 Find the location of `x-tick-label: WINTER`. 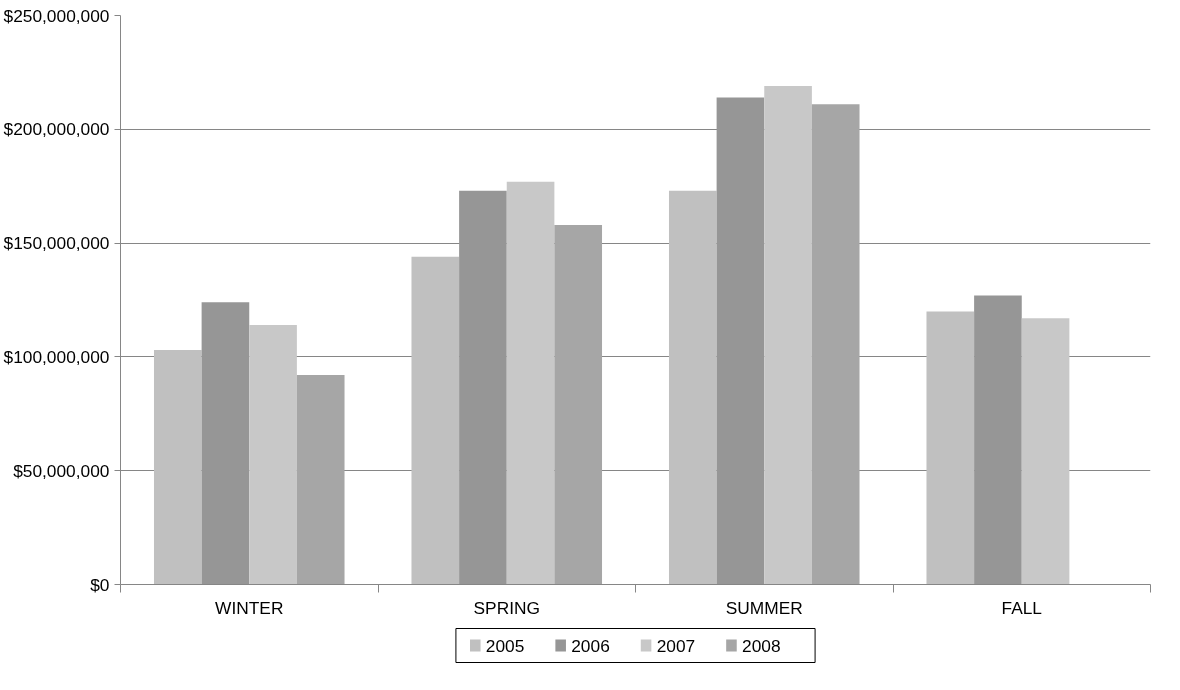

x-tick-label: WINTER is located at coordinates (249, 607).